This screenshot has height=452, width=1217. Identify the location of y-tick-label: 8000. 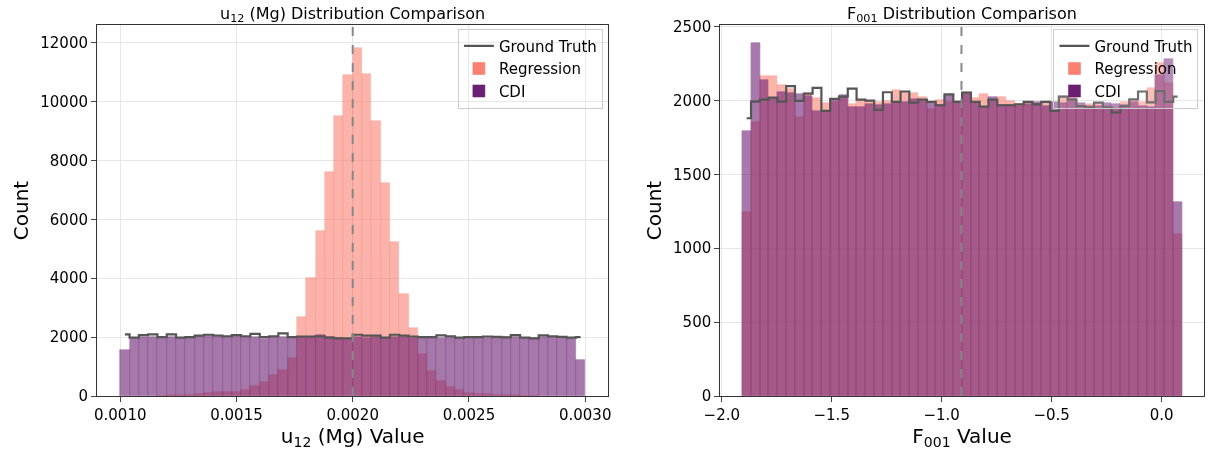
(68, 160).